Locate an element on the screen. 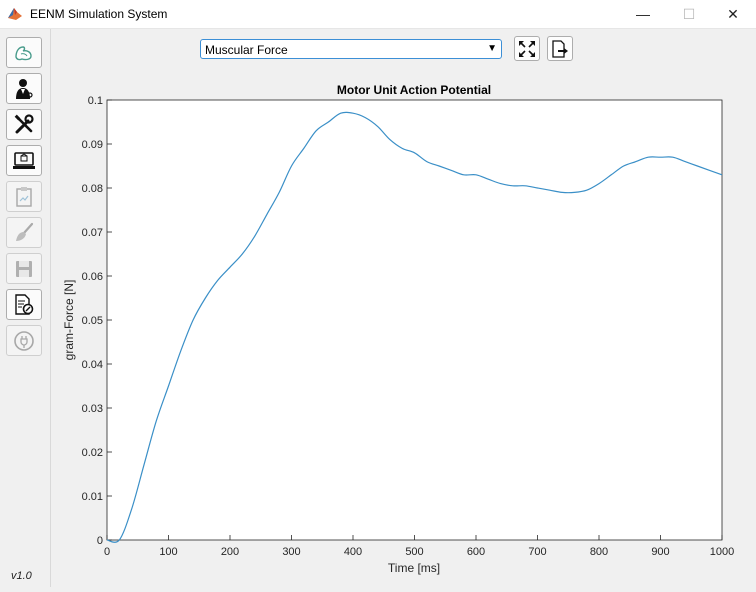  x-axis: 0 100 200 300 400 500 600 700 800 900 1000 is located at coordinates (419, 546).